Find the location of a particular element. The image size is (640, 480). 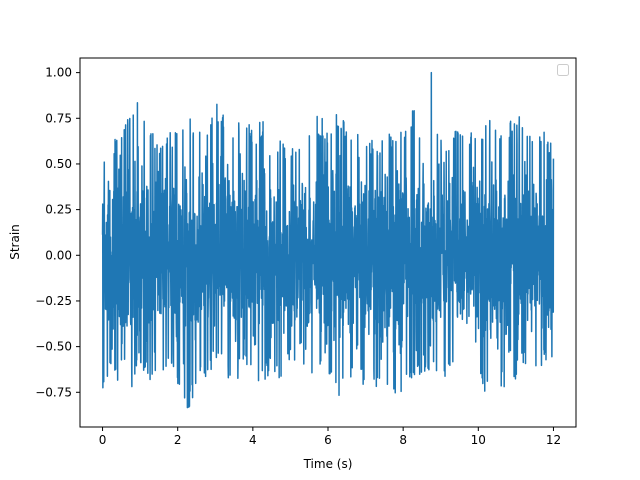

y-tick-label: 0.50 is located at coordinates (58, 164).